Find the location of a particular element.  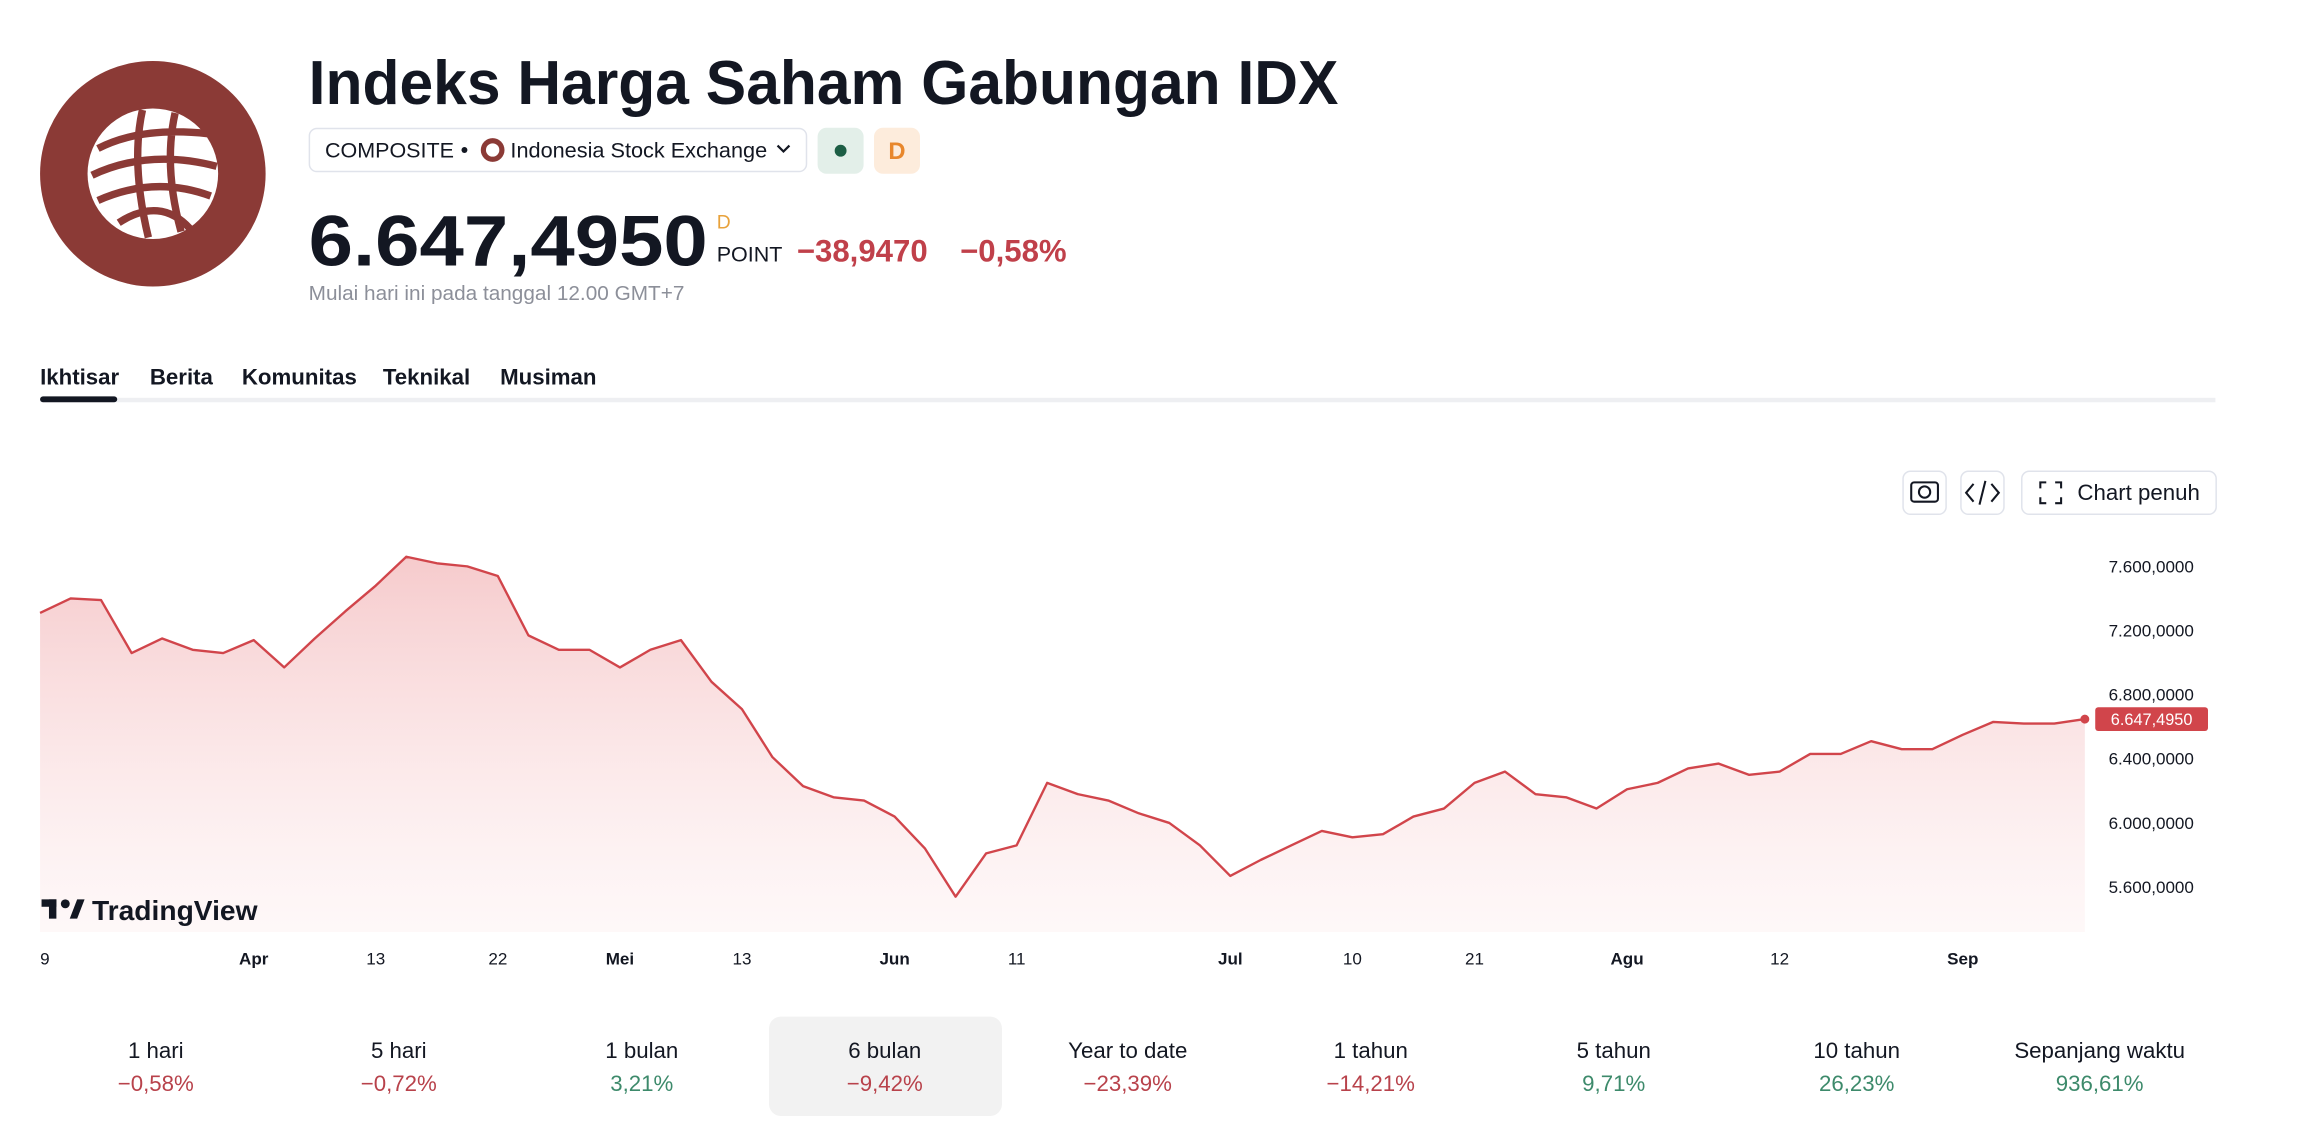

exchange: Indonesia Stock Exchange is located at coordinates (638, 150).